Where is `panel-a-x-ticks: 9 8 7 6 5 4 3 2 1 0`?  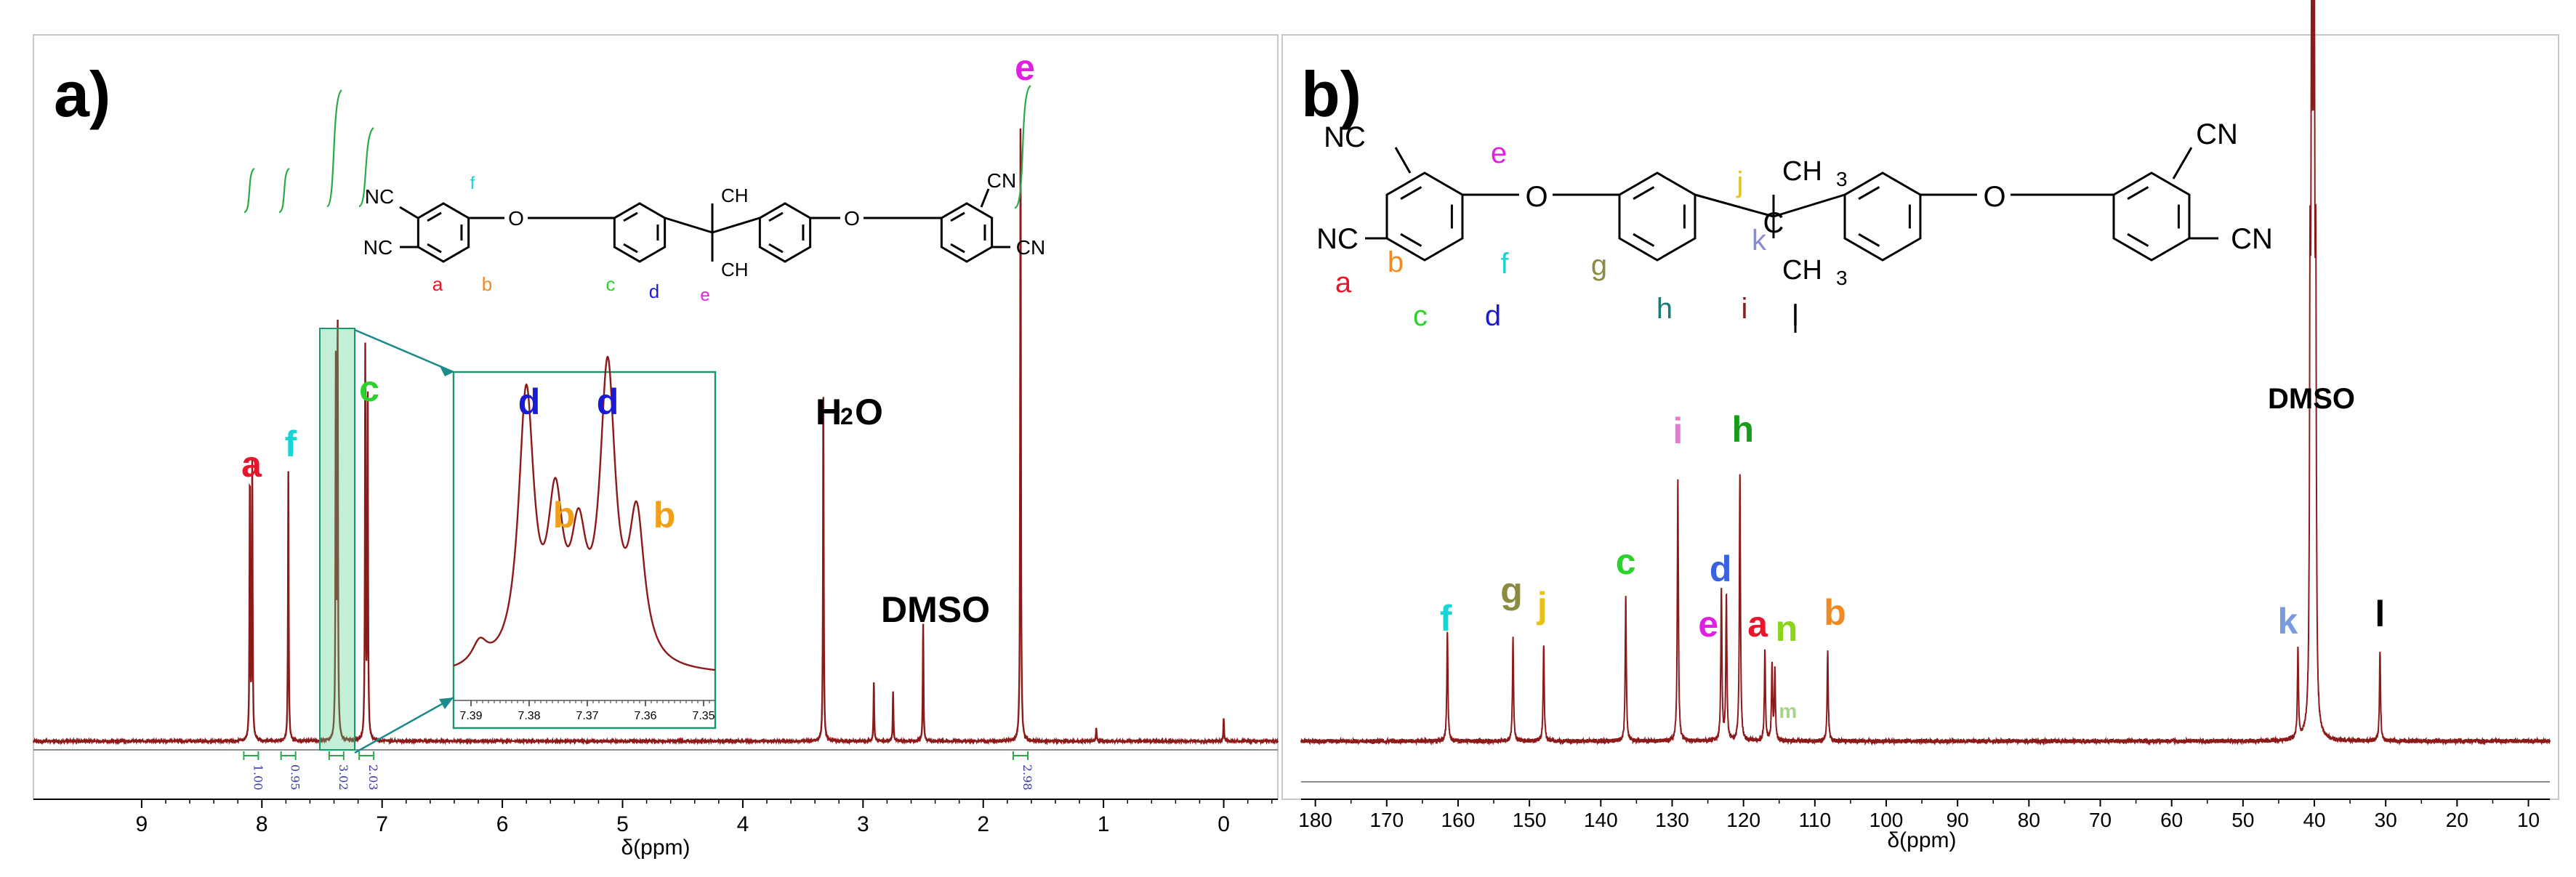
panel-a-x-ticks: 9 8 7 6 5 4 3 2 1 0 is located at coordinates (704, 817).